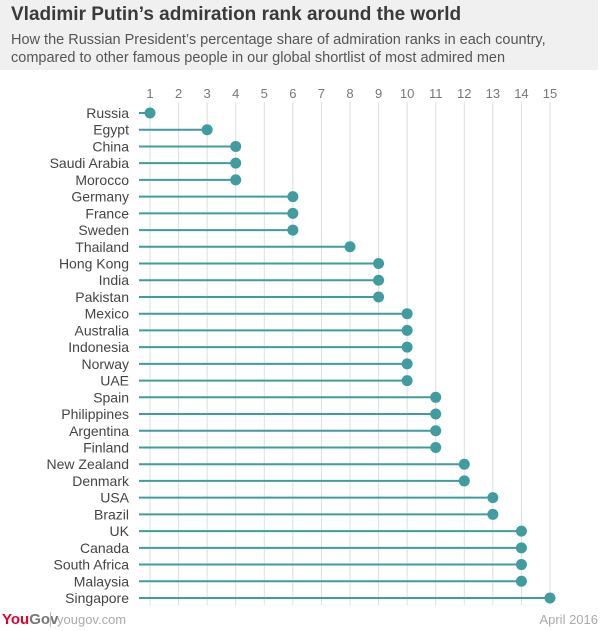 The height and width of the screenshot is (631, 600). Describe the element at coordinates (101, 481) in the screenshot. I see `category-label: Denmark` at that location.